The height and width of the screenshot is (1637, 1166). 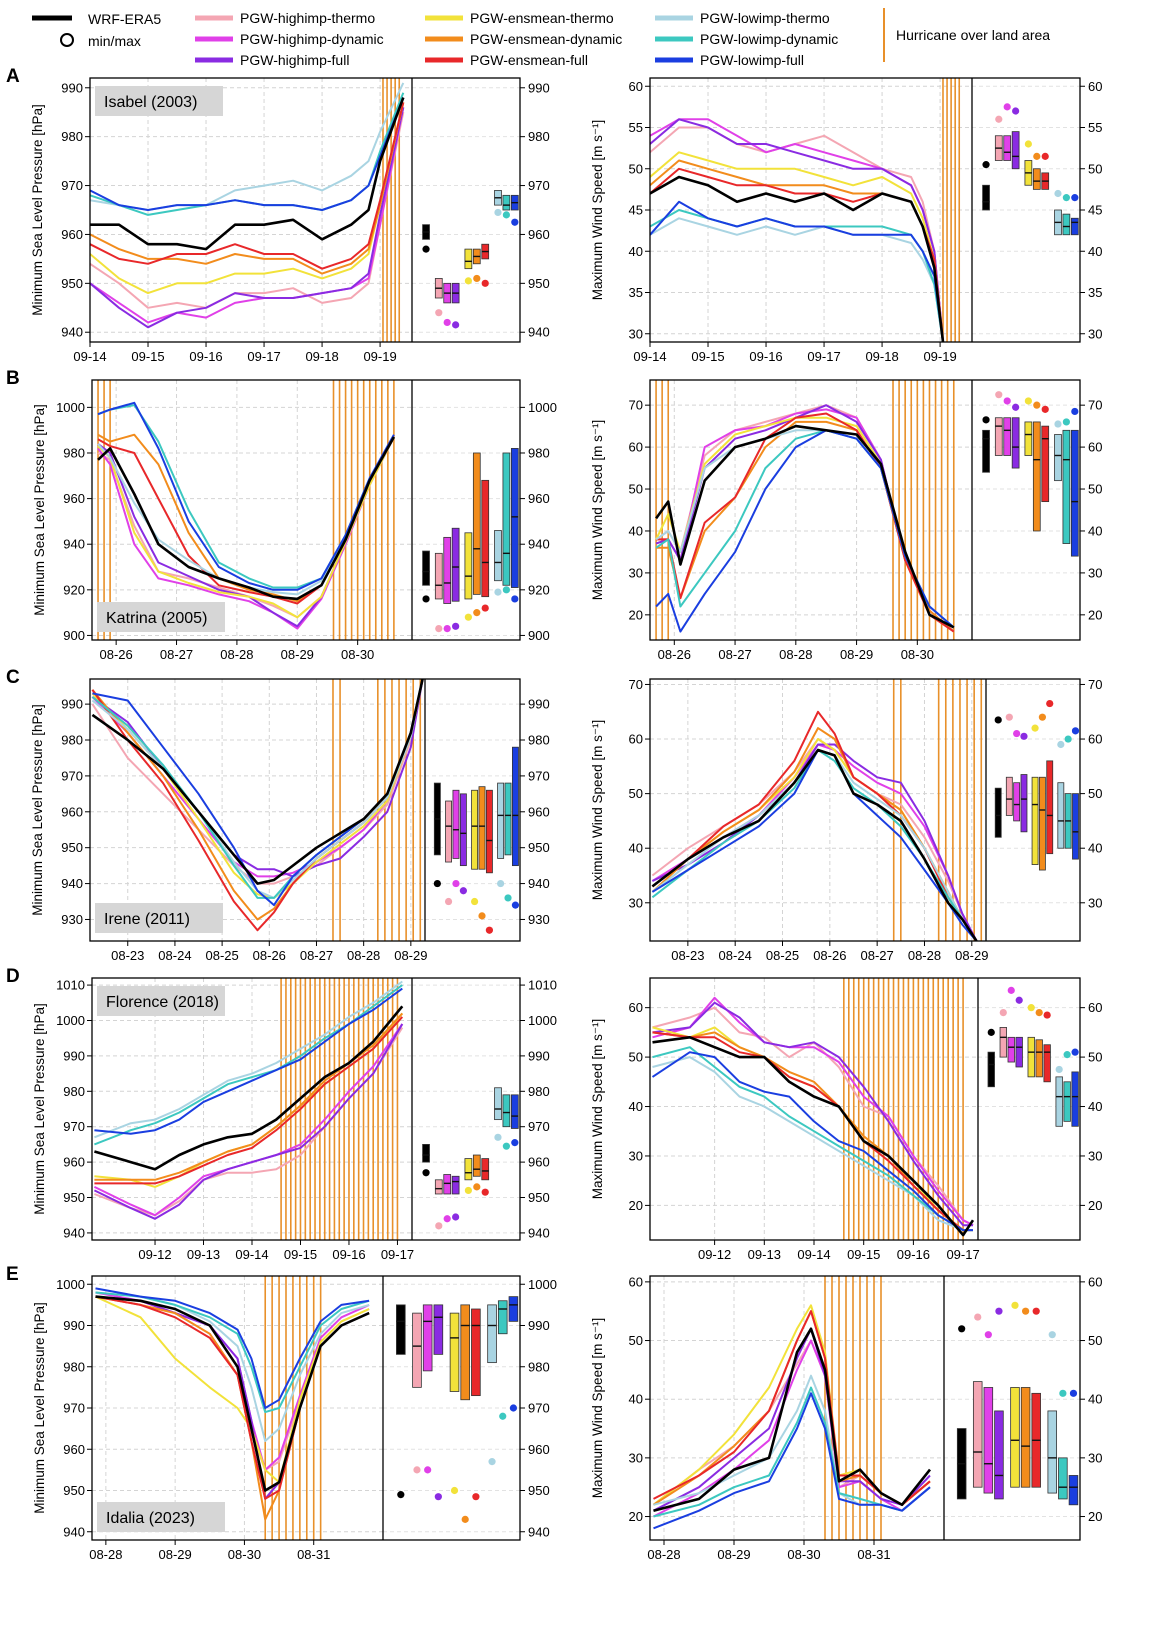 What do you see at coordinates (1095, 1399) in the screenshot?
I see `y-tick-label-right: 40` at bounding box center [1095, 1399].